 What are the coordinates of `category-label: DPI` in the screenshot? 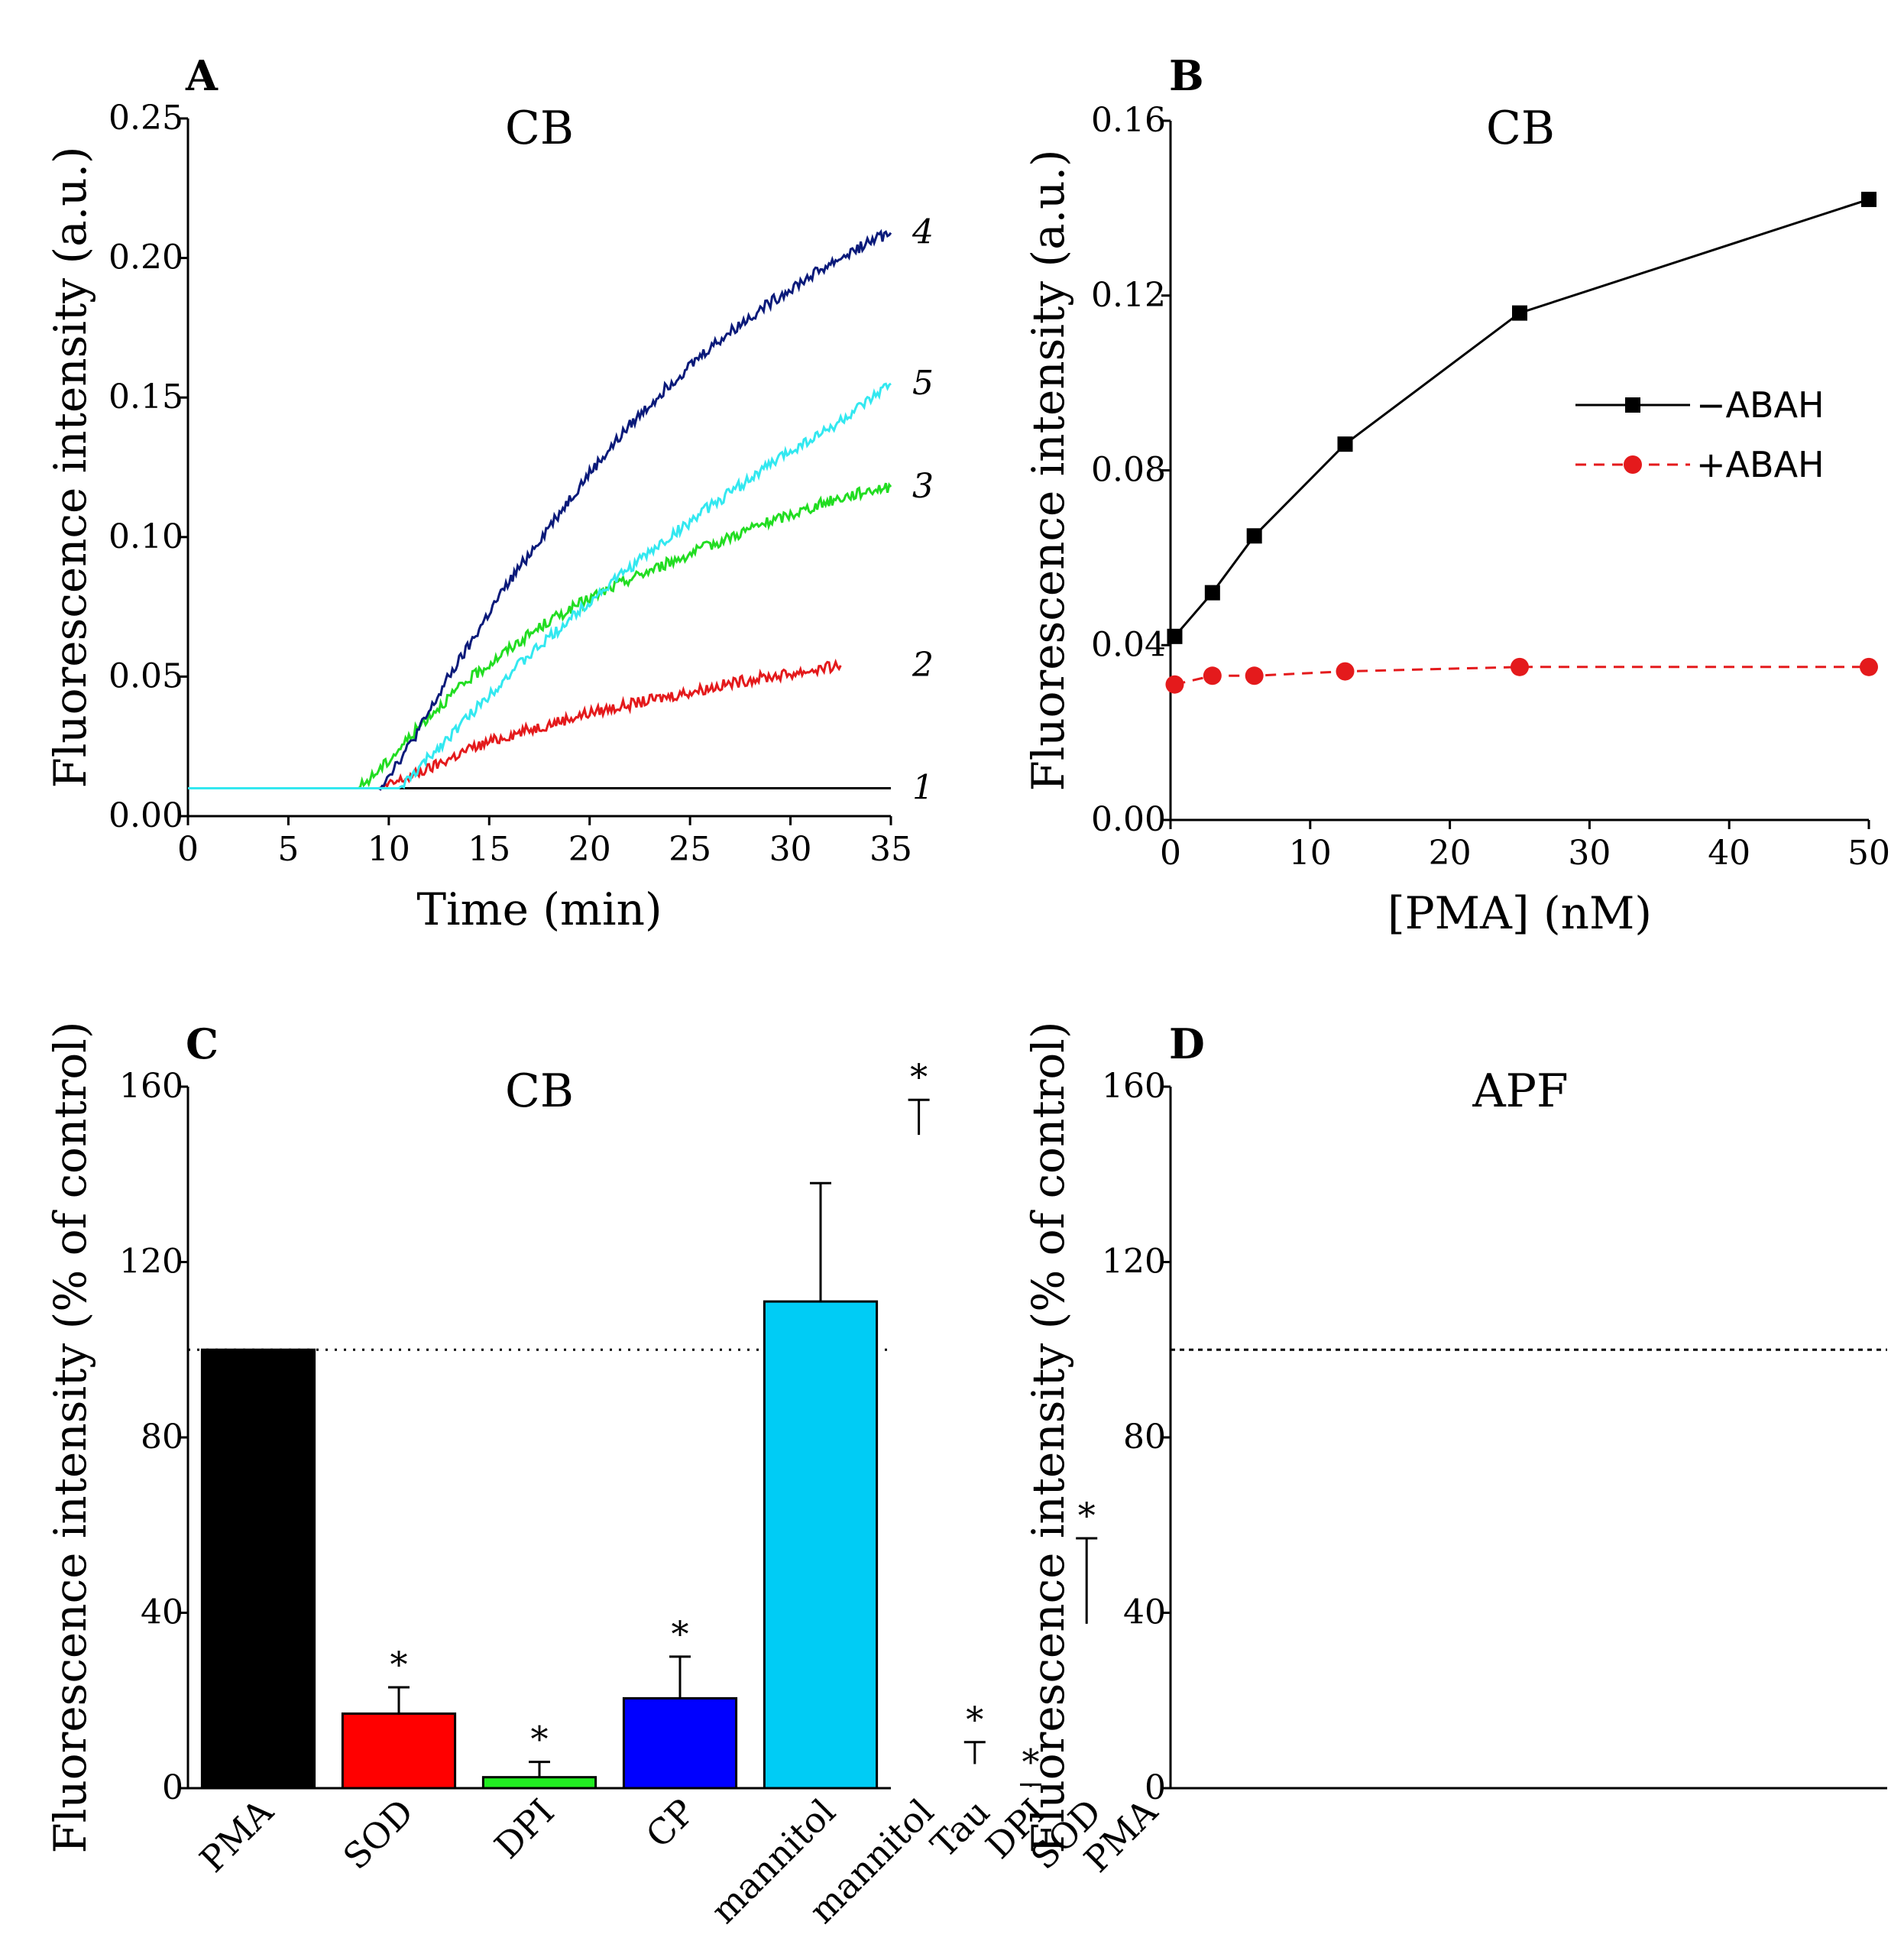 It's located at (524, 1829).